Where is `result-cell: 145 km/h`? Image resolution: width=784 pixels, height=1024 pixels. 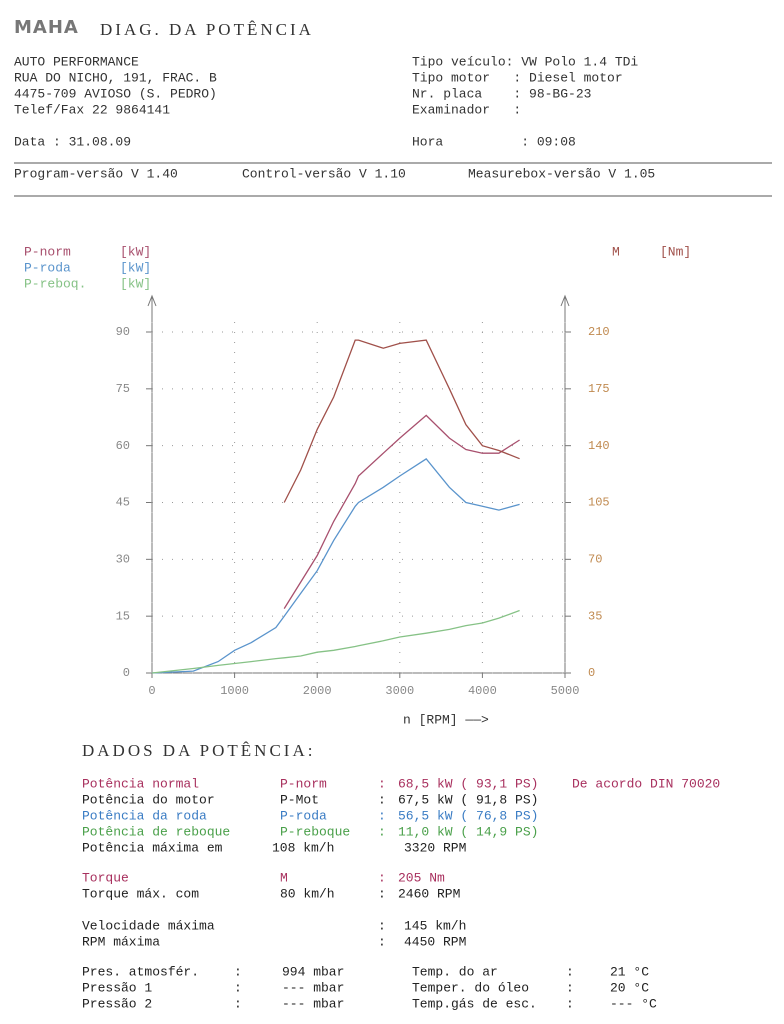
result-cell: 145 km/h is located at coordinates (435, 925).